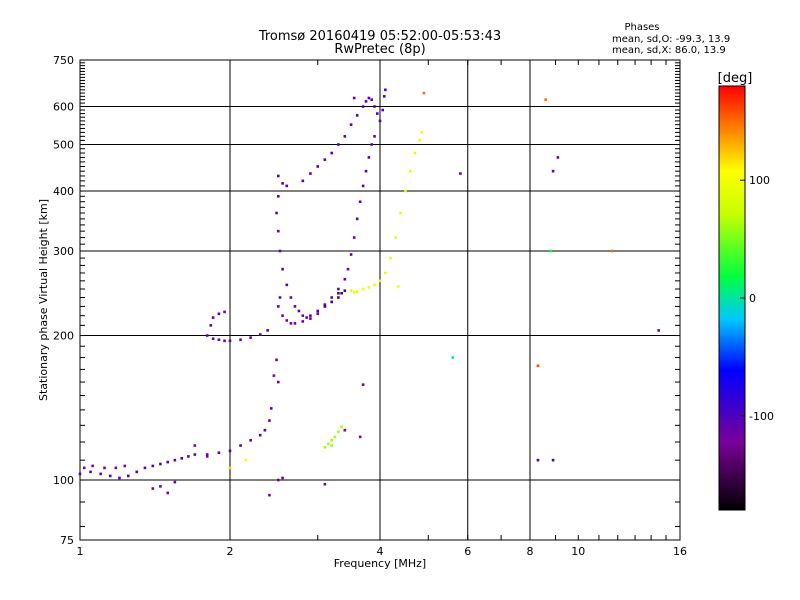  Describe the element at coordinates (761, 416) in the screenshot. I see `colorbar-tick-label: -100` at that location.